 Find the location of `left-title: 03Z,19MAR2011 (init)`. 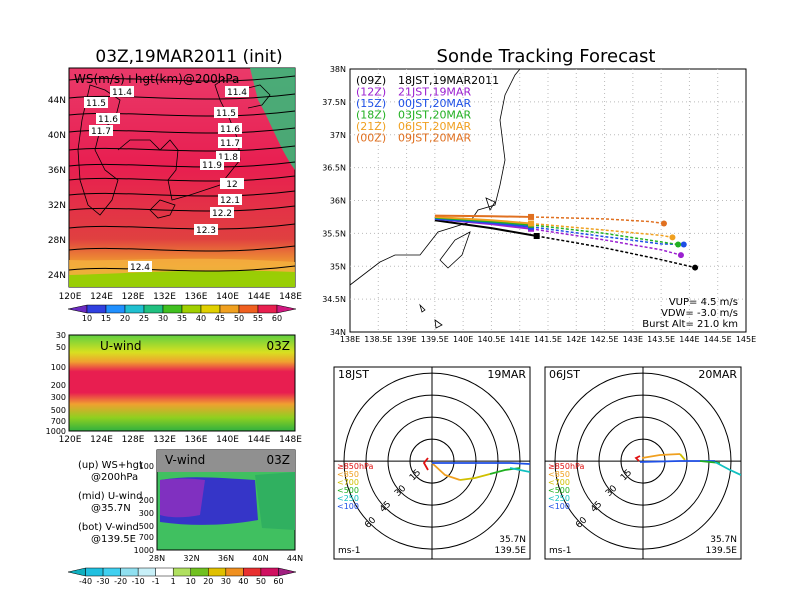

left-title: 03Z,19MAR2011 (init) is located at coordinates (188, 57).